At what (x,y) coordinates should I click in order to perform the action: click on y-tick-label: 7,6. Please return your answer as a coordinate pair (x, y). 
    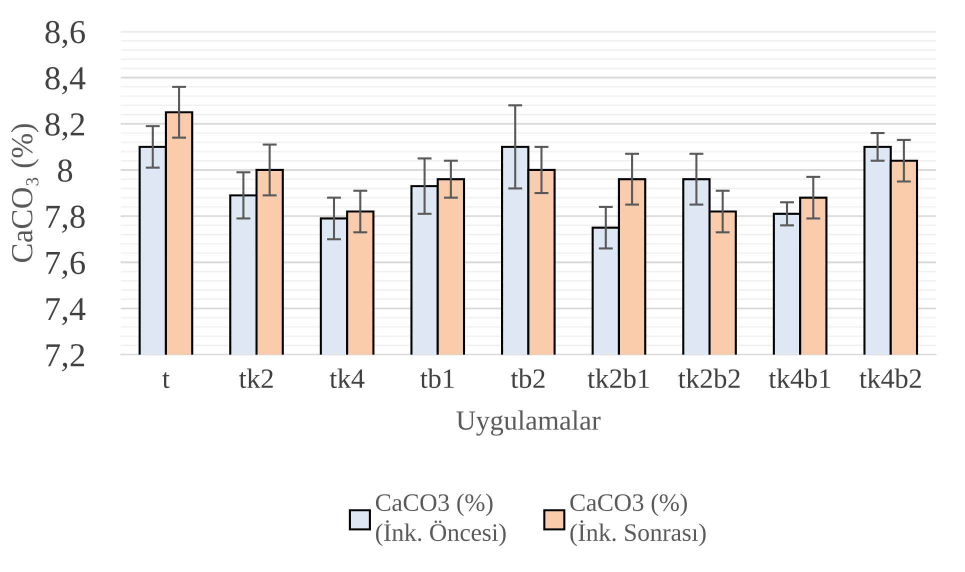
    Looking at the image, I should click on (65, 265).